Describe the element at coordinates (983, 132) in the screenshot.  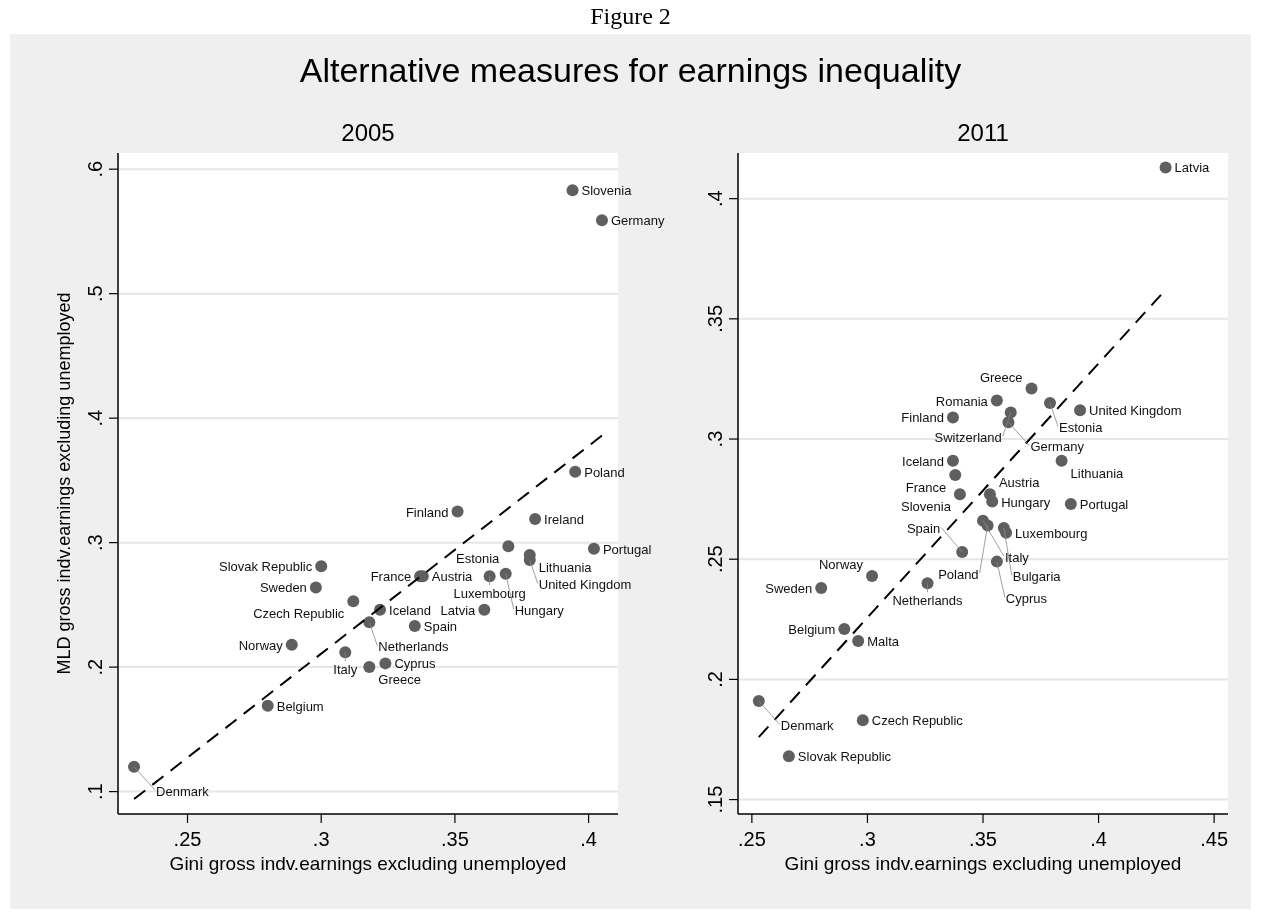
I see `chart-title: 2011` at that location.